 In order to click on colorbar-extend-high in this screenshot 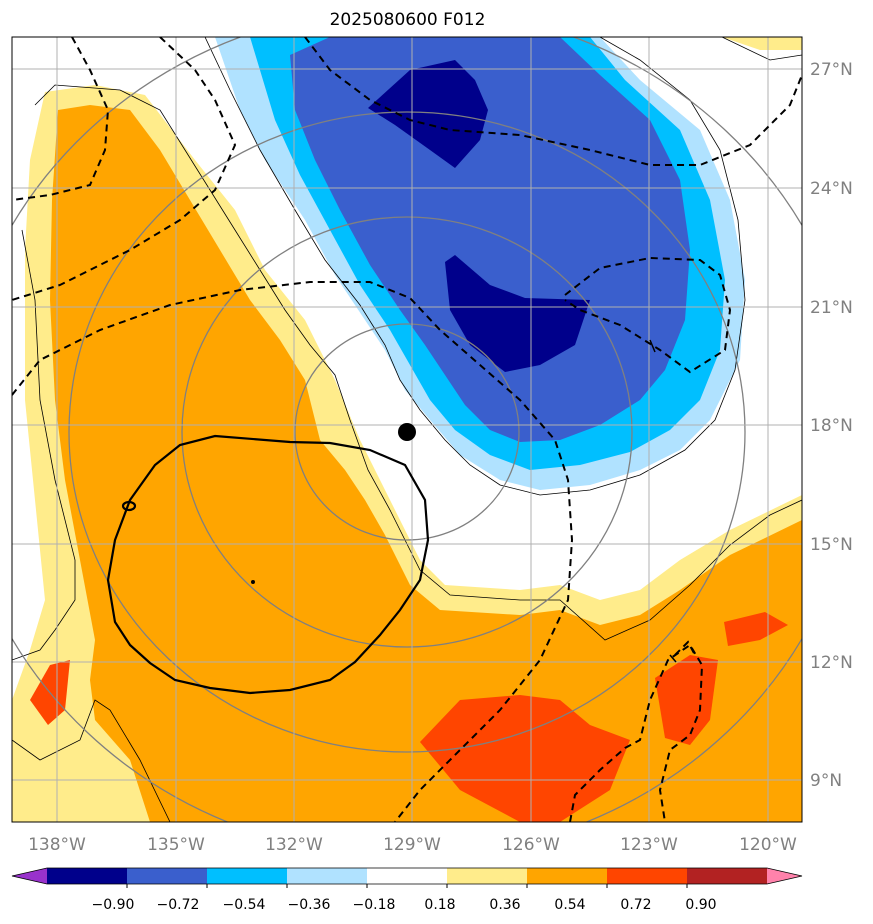, I will do `click(784, 876)`.